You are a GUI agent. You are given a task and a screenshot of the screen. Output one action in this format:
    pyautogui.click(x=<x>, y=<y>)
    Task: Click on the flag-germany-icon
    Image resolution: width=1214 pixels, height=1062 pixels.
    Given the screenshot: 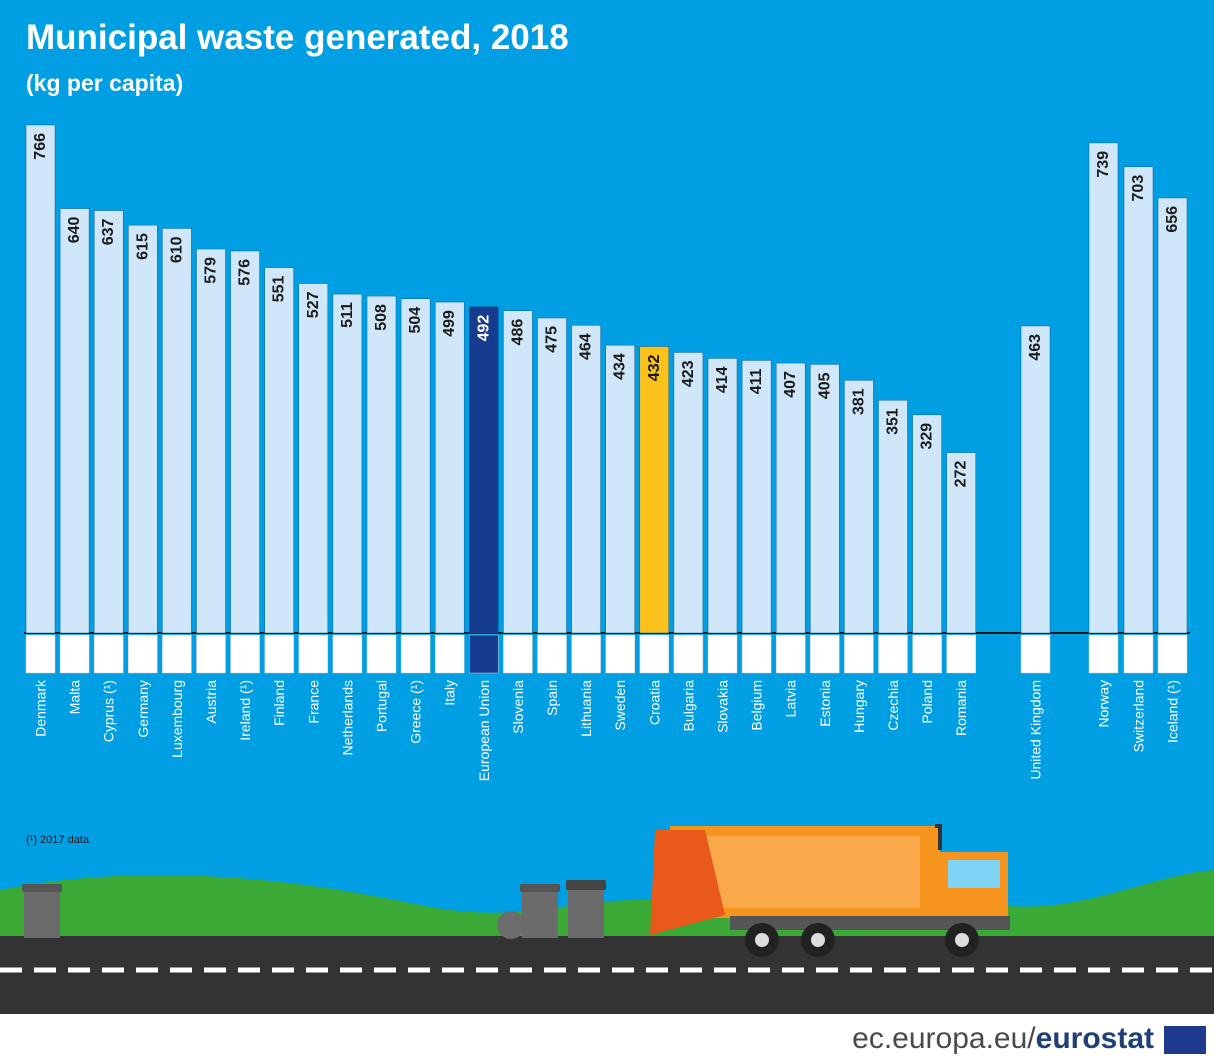 What is the action you would take?
    pyautogui.click(x=143, y=654)
    